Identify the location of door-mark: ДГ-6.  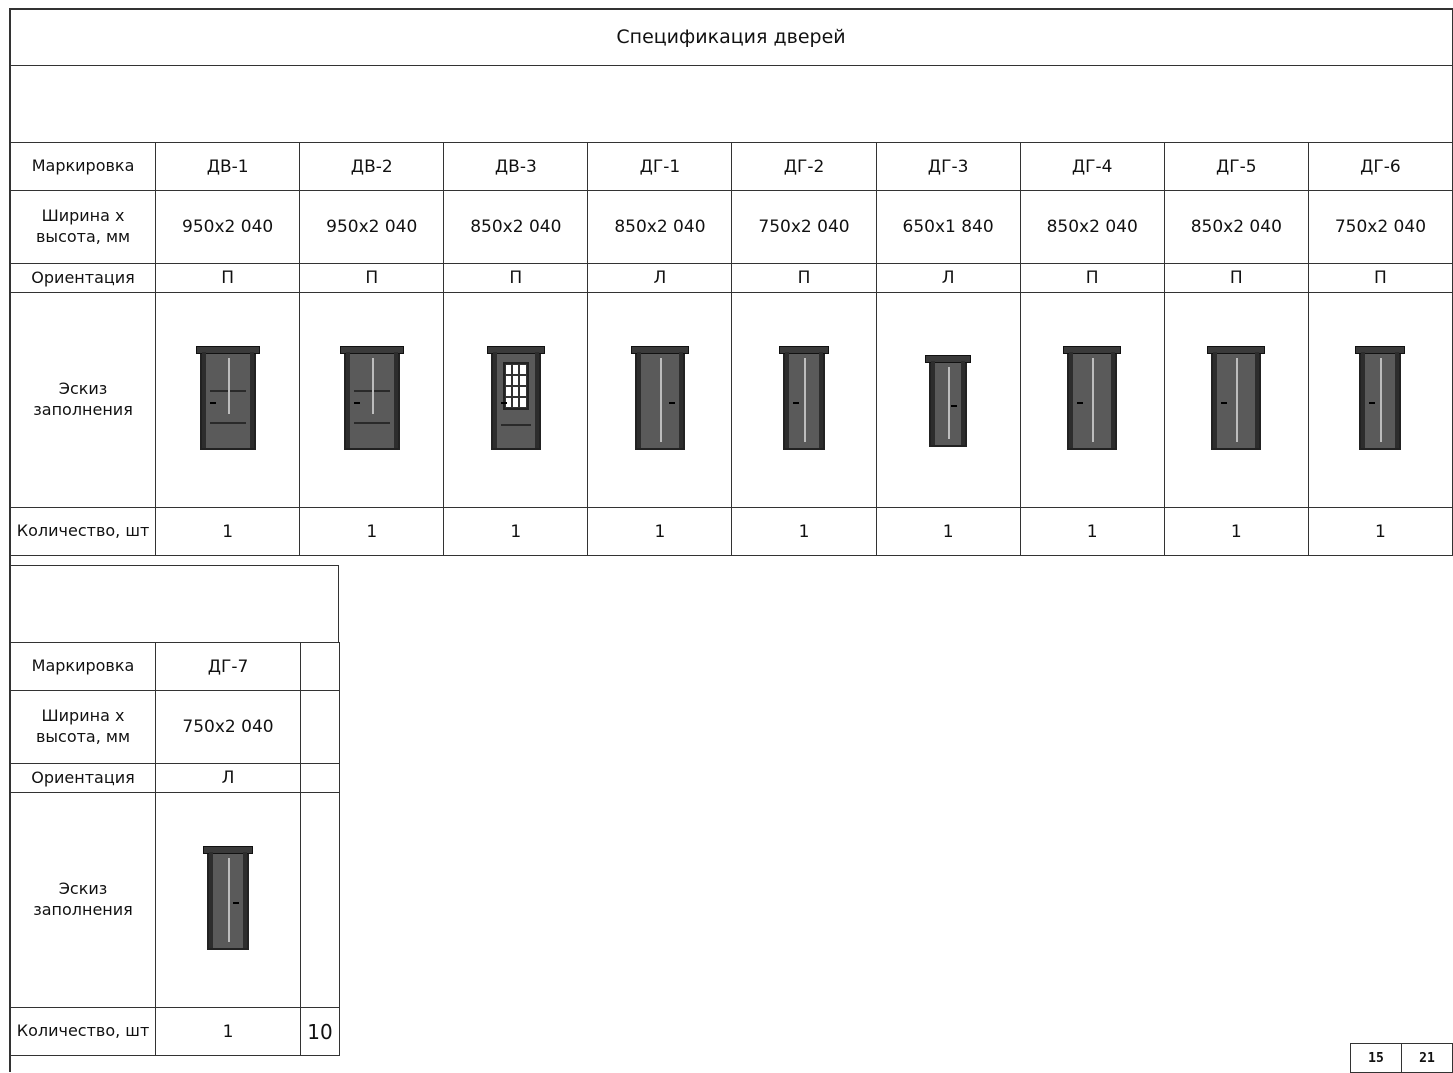
(1380, 166).